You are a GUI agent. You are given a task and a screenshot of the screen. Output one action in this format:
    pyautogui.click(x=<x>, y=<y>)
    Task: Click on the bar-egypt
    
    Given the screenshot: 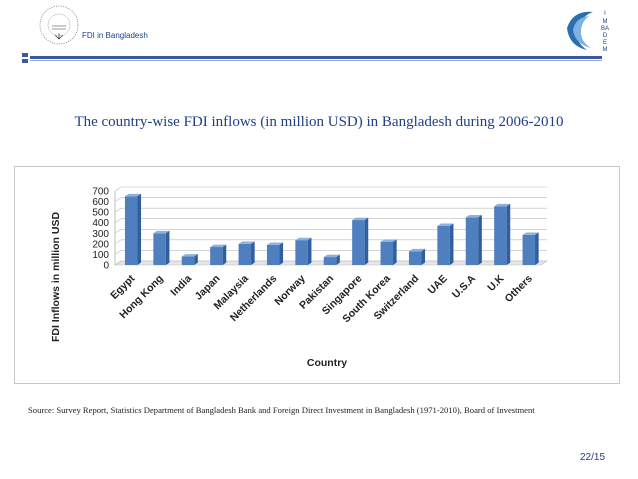 What is the action you would take?
    pyautogui.click(x=133, y=229)
    